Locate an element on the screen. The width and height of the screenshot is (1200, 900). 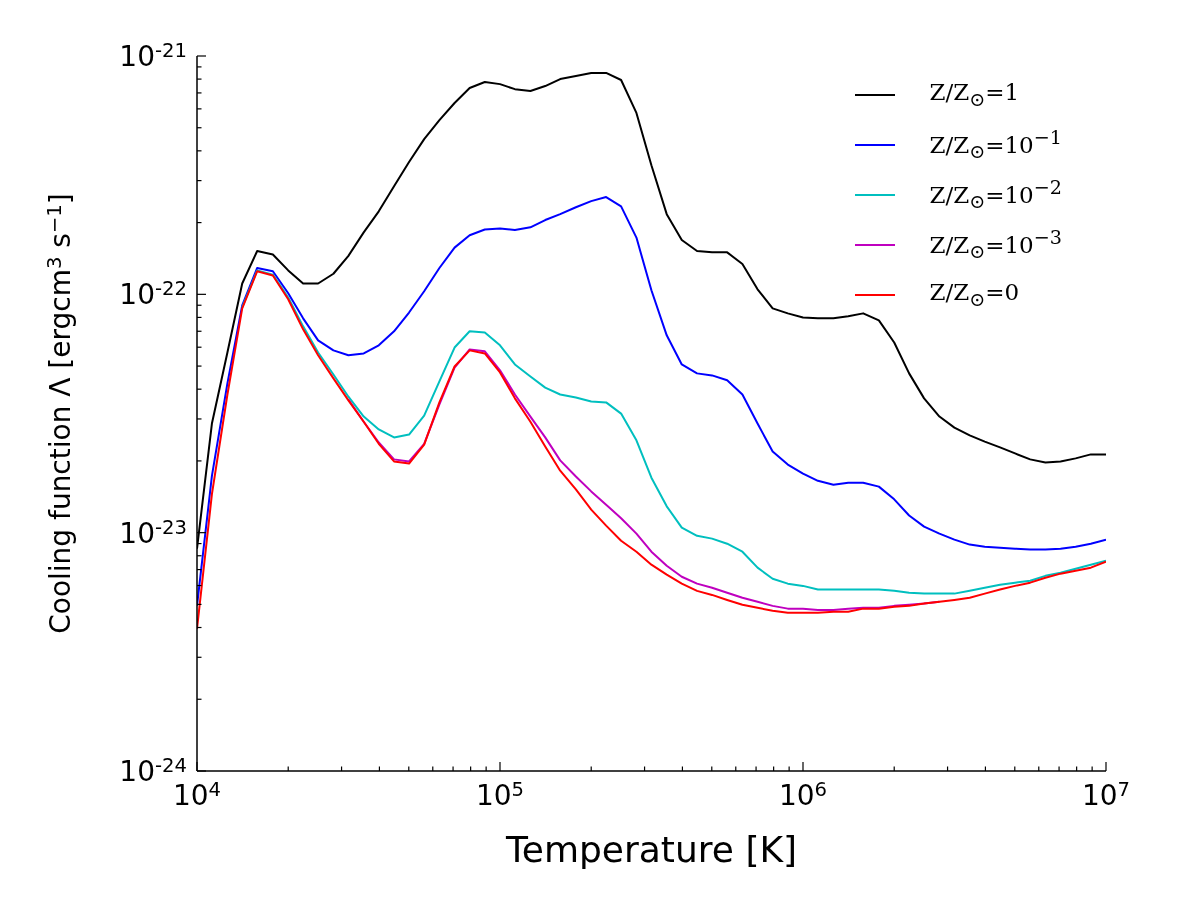
y-tick-label: 10$^{-21}$ is located at coordinates (153, 56).